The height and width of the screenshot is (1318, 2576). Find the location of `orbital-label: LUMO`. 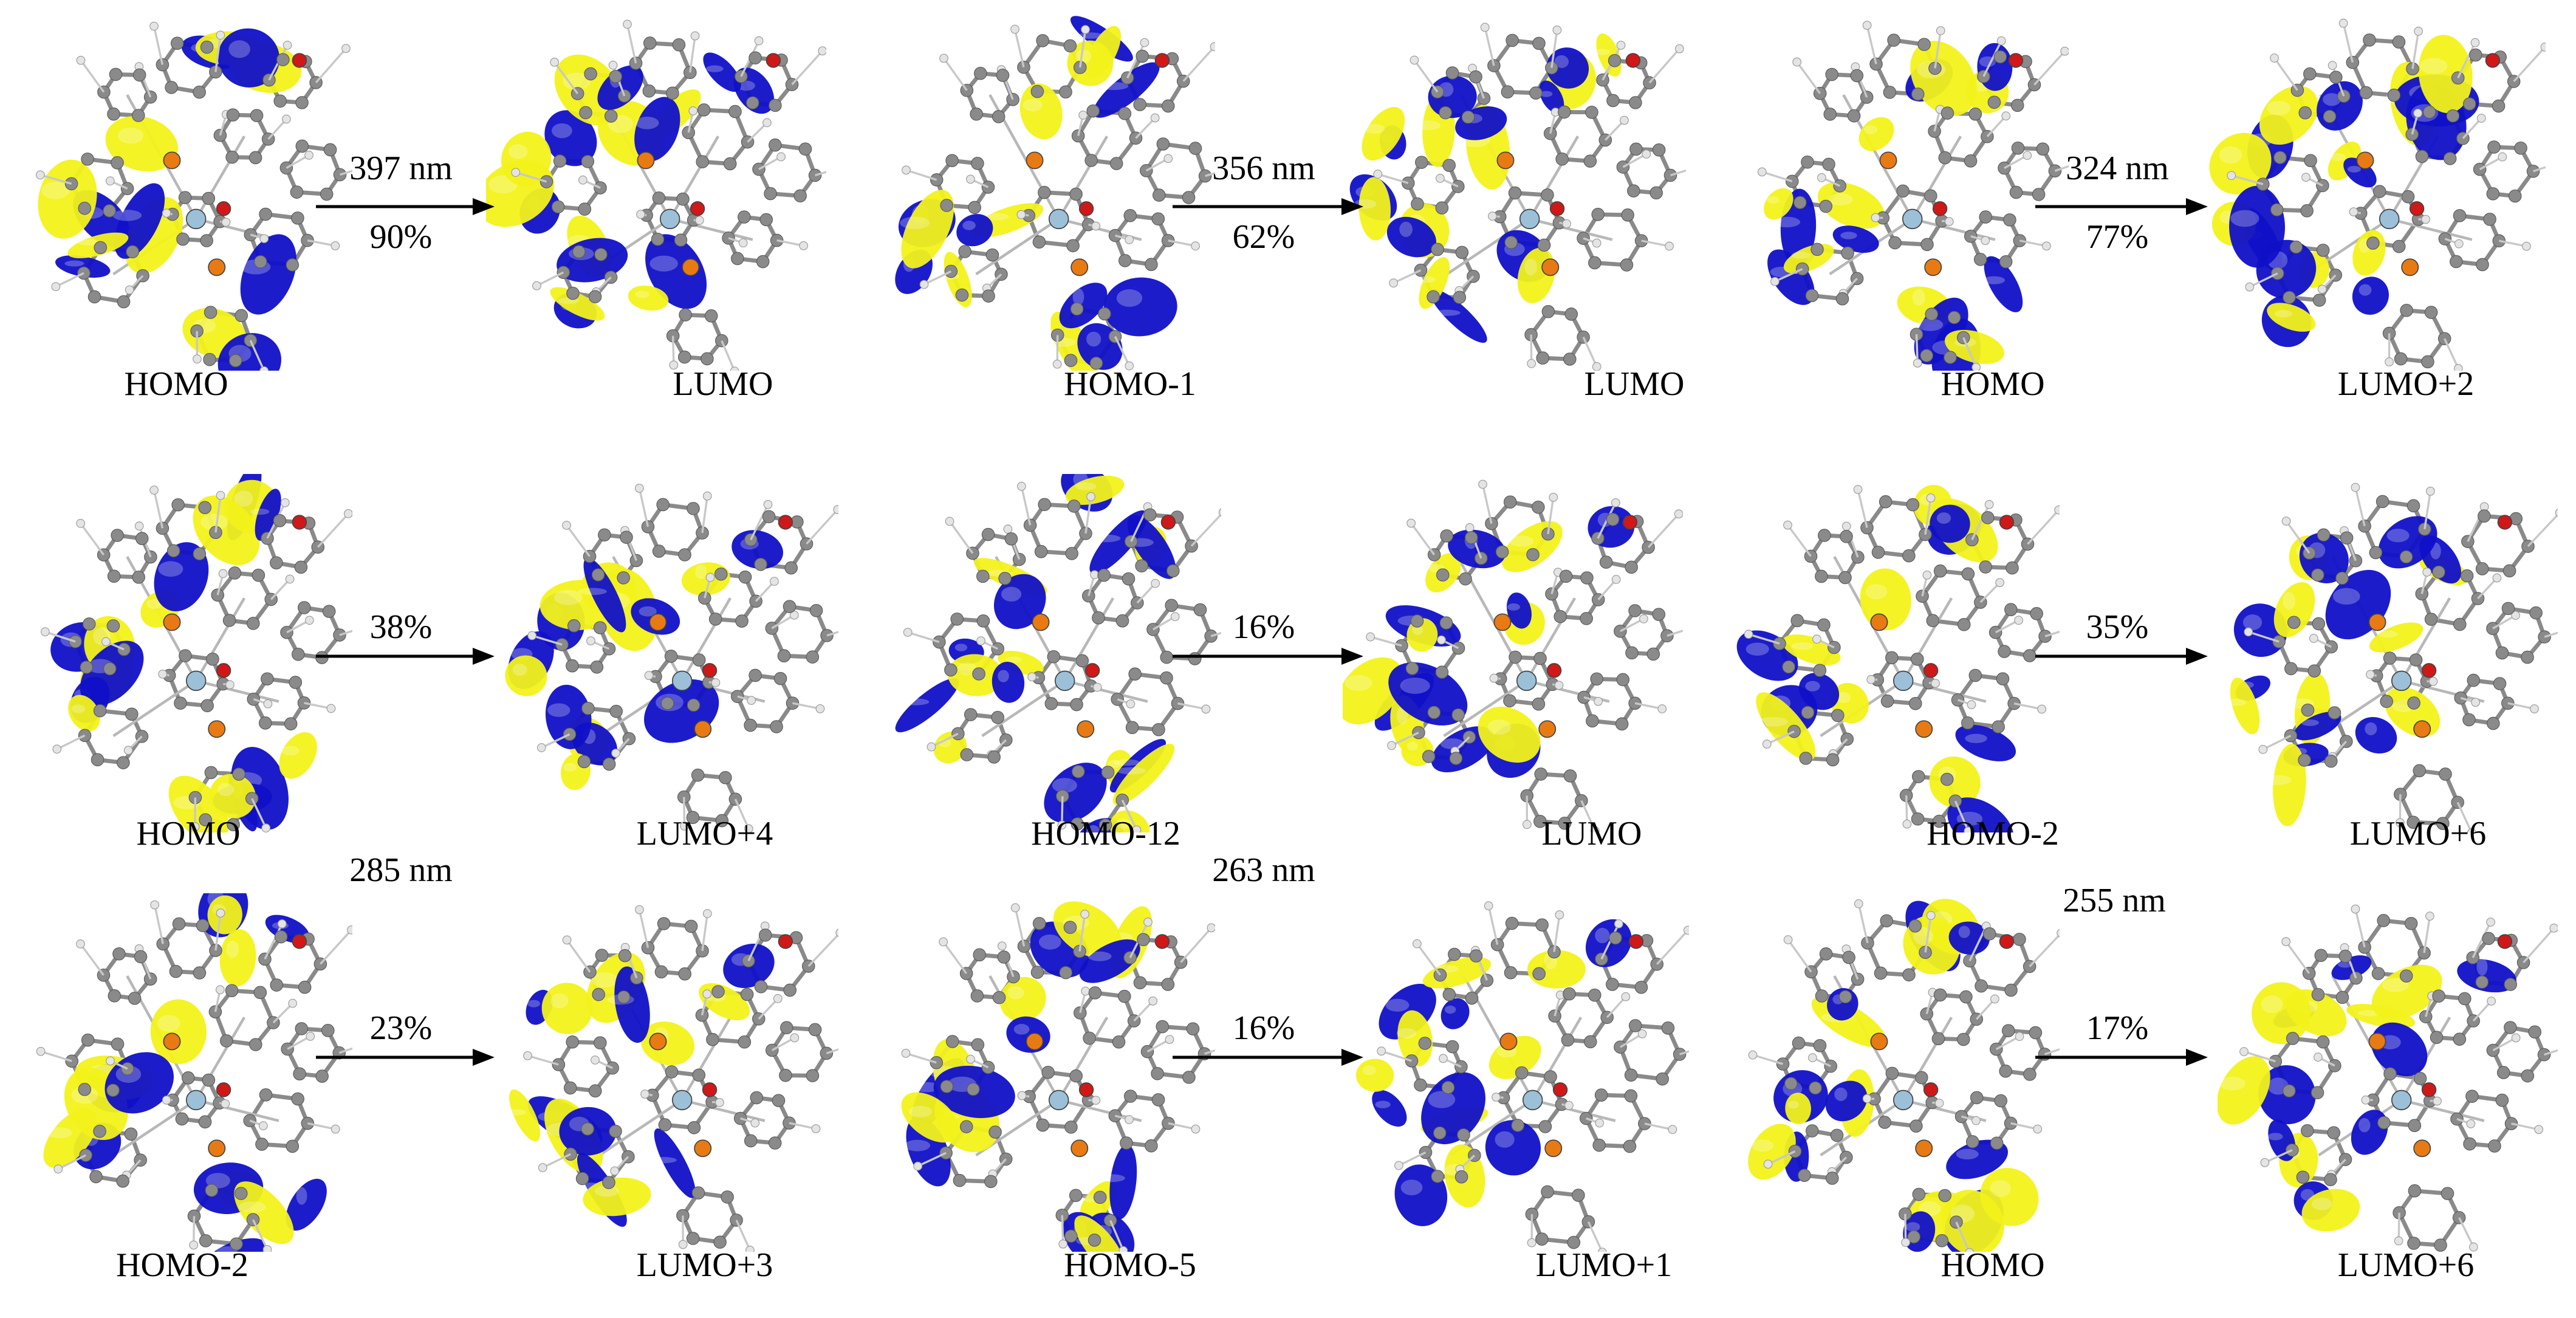

orbital-label: LUMO is located at coordinates (1634, 384).